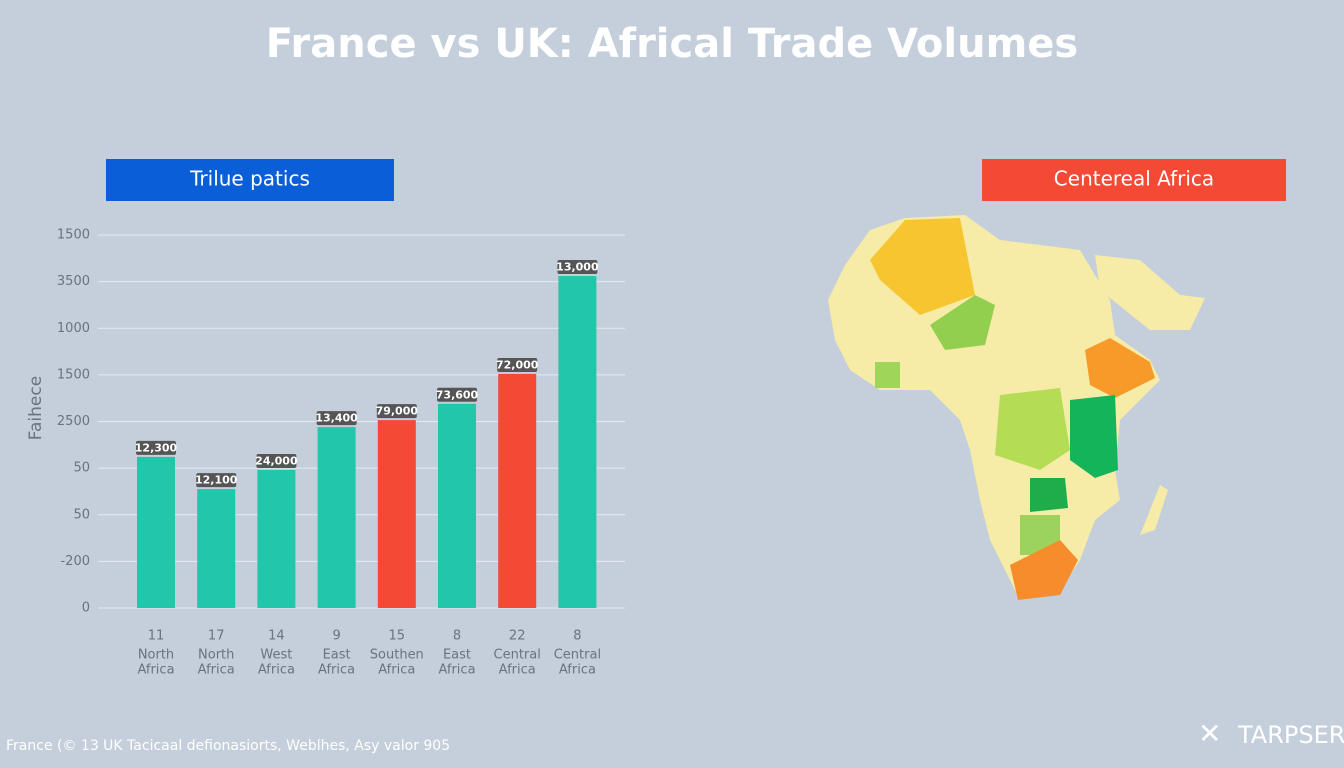  I want to click on value-label: 12,100, so click(216, 480).